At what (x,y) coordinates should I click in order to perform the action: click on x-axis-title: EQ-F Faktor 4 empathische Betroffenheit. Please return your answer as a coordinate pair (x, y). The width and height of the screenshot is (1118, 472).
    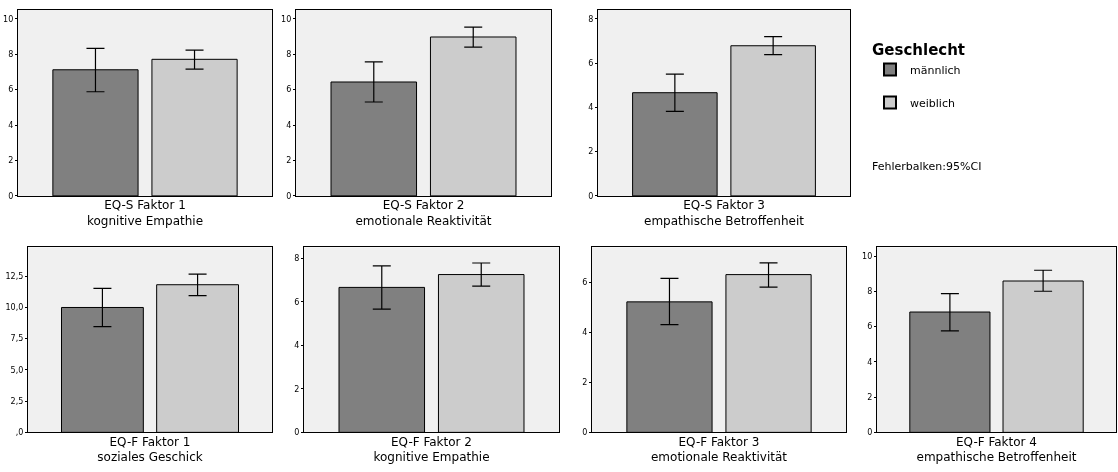
    Looking at the image, I should click on (996, 449).